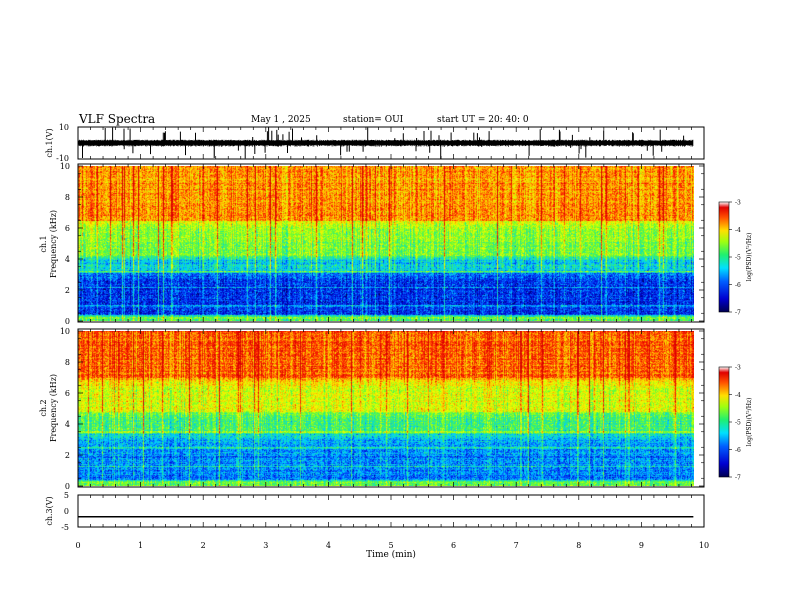 This screenshot has width=792, height=612. I want to click on ch1-colorbar-label: log(PSD)(V²/Hz), so click(749, 257).